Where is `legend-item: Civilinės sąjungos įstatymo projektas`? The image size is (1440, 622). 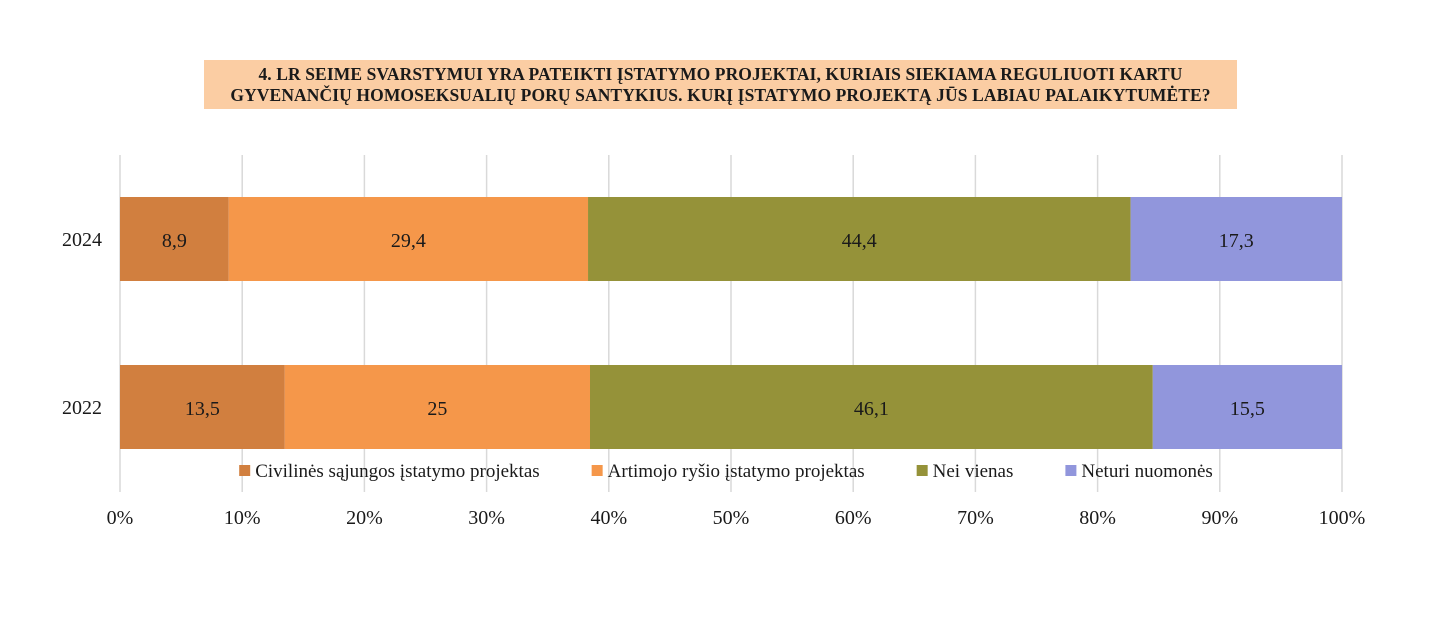 legend-item: Civilinės sąjungos įstatymo projektas is located at coordinates (389, 471).